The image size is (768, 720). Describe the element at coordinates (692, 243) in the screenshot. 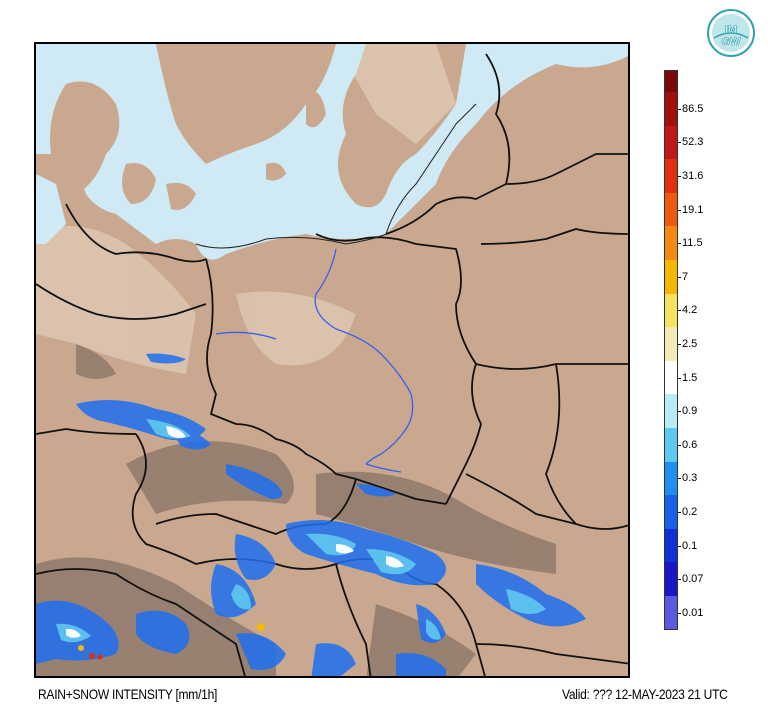

I see `legend-label: 11.5` at that location.